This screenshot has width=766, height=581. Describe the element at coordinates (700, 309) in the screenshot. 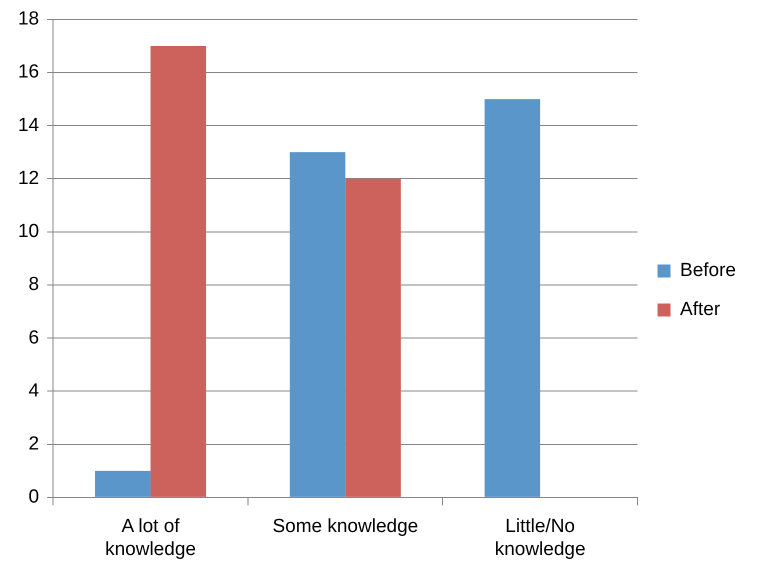

I see `legend-label: After` at that location.